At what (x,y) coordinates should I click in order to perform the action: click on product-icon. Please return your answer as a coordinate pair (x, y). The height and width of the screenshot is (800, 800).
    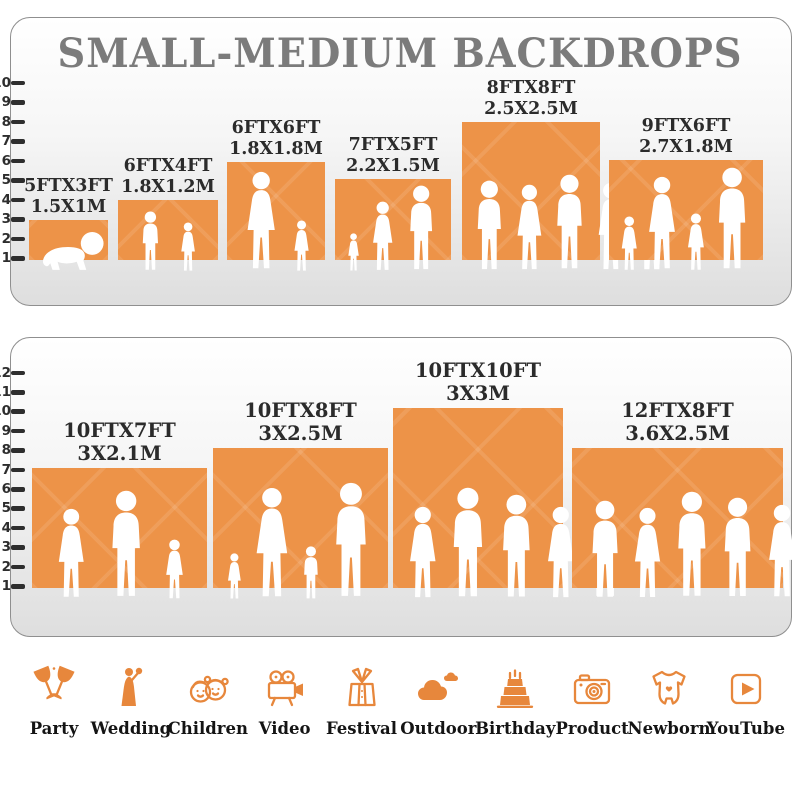
    Looking at the image, I should click on (592, 689).